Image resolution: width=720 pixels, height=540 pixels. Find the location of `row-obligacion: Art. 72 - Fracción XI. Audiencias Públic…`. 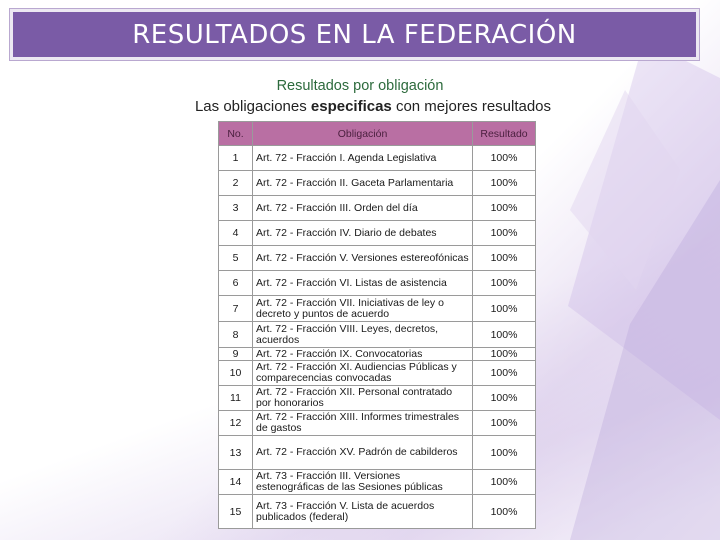

row-obligacion: Art. 72 - Fracción XI. Audiencias Públic… is located at coordinates (362, 373).